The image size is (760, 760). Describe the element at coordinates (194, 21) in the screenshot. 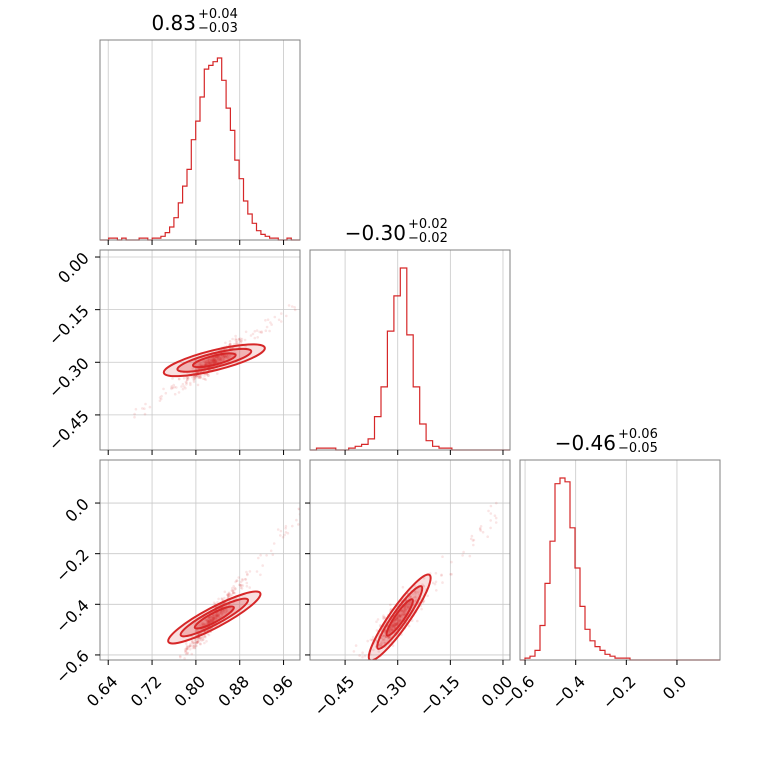

I see `panel-title-1: 0.83 +0.04−0.03` at that location.